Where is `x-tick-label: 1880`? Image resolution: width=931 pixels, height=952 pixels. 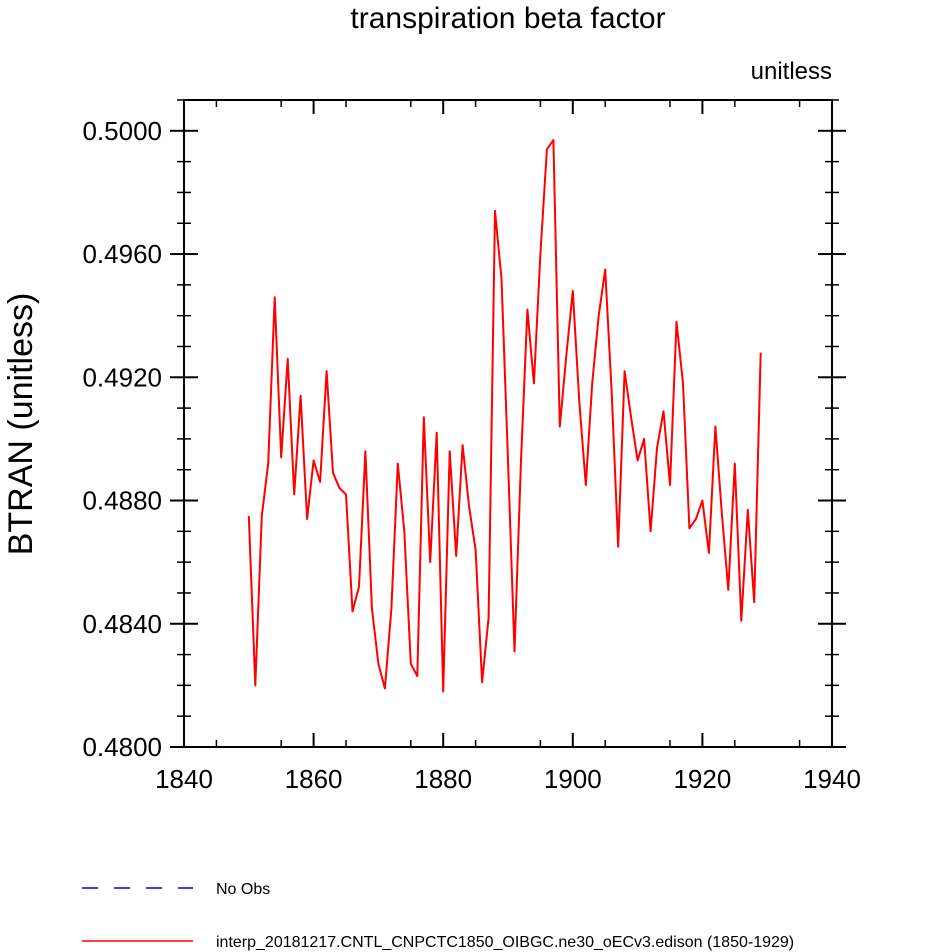
x-tick-label: 1880 is located at coordinates (443, 779).